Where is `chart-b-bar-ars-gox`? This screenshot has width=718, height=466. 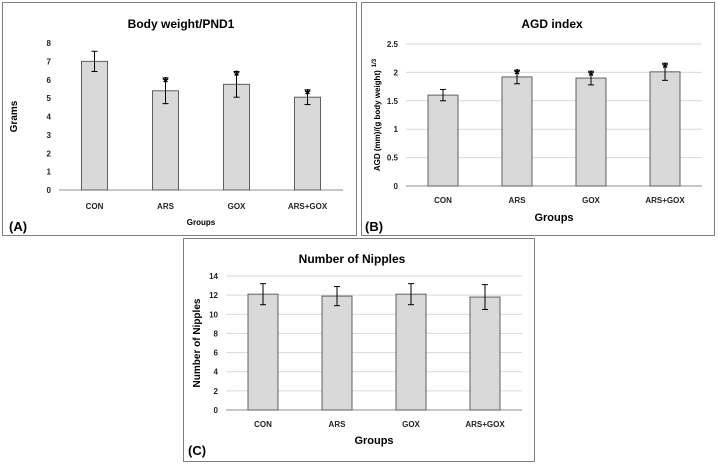
chart-b-bar-ars-gox is located at coordinates (665, 129).